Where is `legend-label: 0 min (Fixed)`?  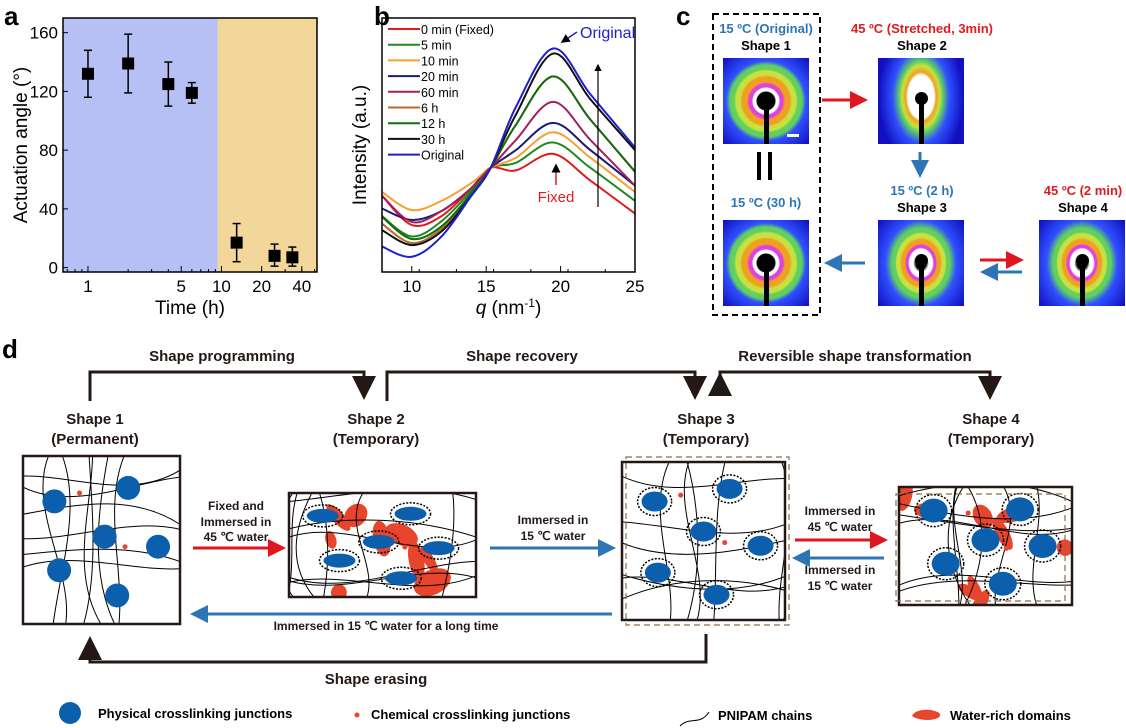
legend-label: 0 min (Fixed) is located at coordinates (457, 30).